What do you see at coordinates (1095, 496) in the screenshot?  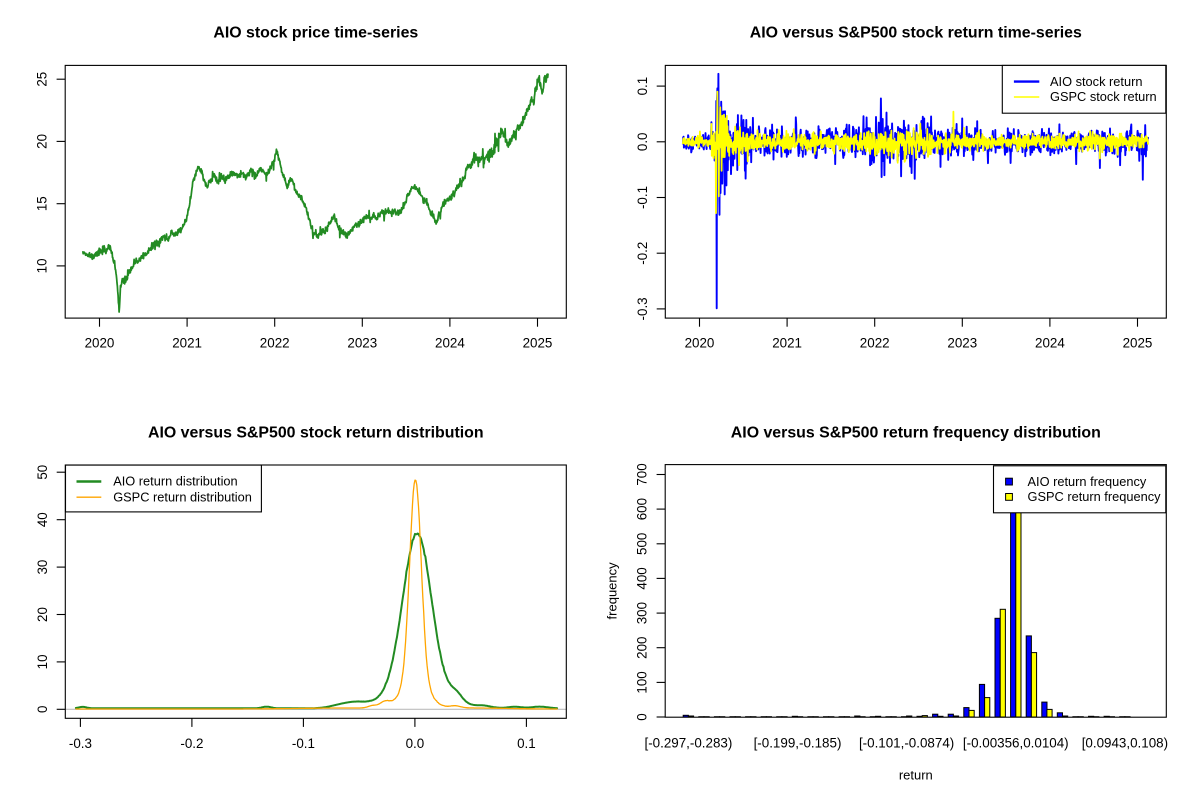 I see `svg-text: GSPC return frequency` at bounding box center [1095, 496].